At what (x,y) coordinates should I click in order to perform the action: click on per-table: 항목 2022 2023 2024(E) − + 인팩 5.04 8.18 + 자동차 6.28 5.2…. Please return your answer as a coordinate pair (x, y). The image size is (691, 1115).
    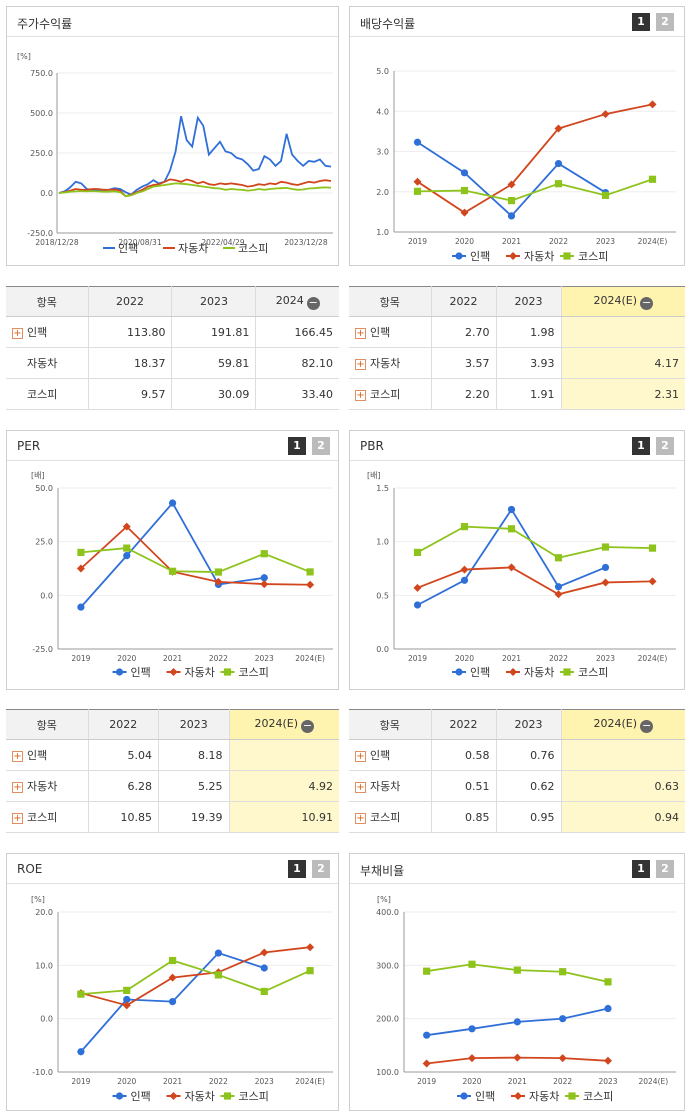
    Looking at the image, I should click on (172, 771).